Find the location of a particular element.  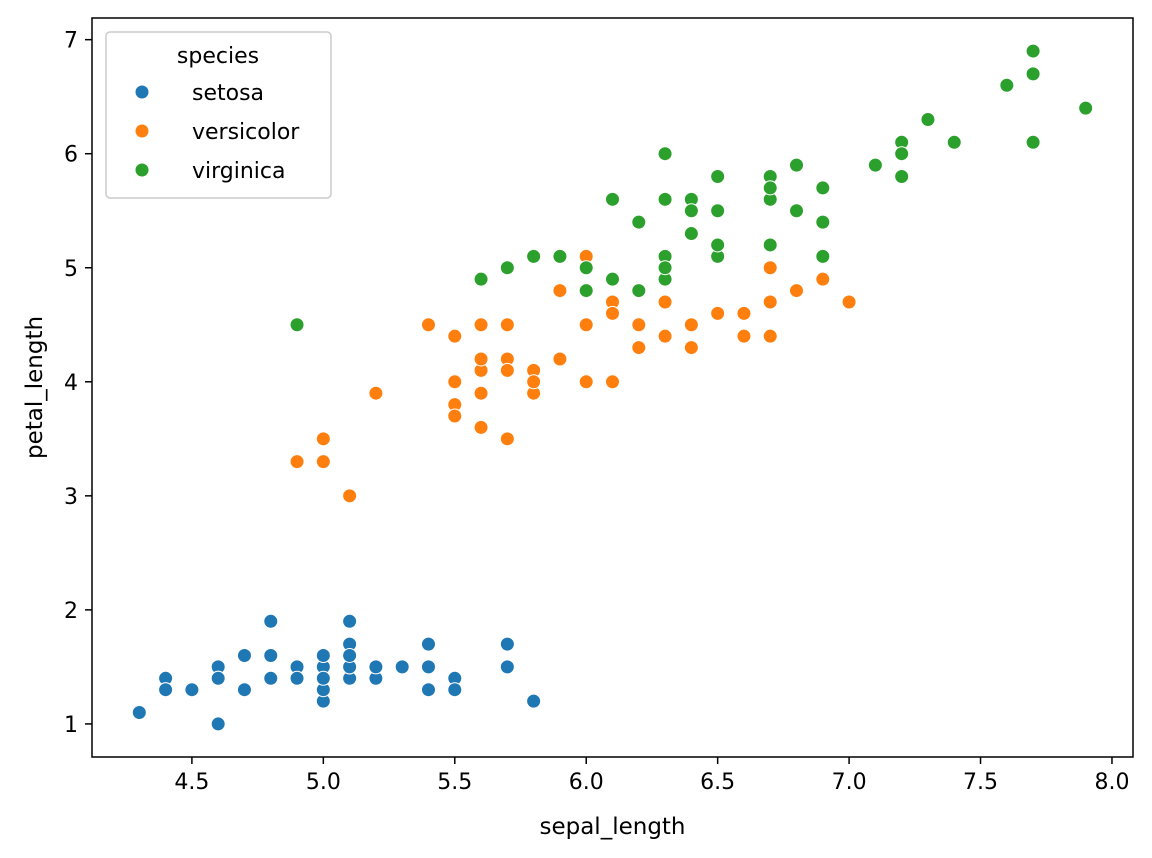

legend: species setosa versicolor virginica is located at coordinates (218, 115).